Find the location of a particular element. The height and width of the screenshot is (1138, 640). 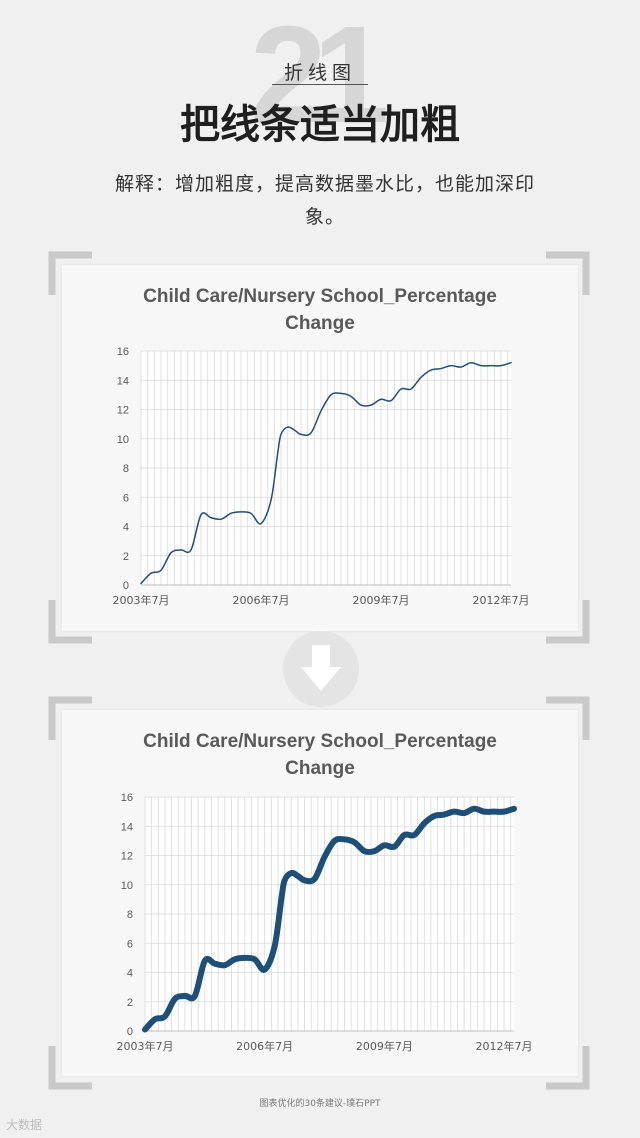

category-label: 折线图 is located at coordinates (319, 73).